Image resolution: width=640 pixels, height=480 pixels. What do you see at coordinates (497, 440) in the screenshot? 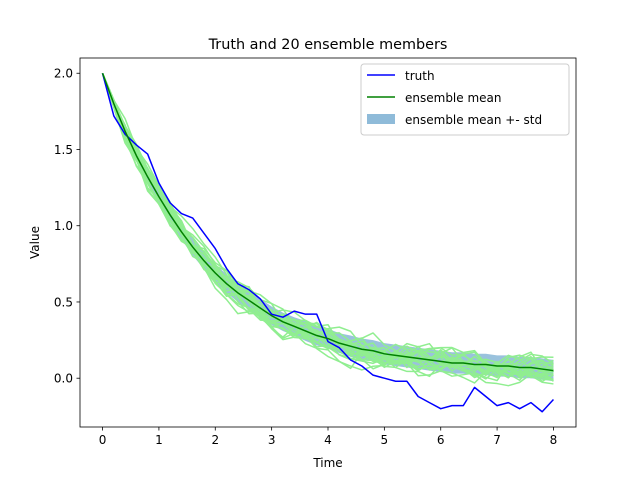
I see `x-tick-label: 7` at bounding box center [497, 440].